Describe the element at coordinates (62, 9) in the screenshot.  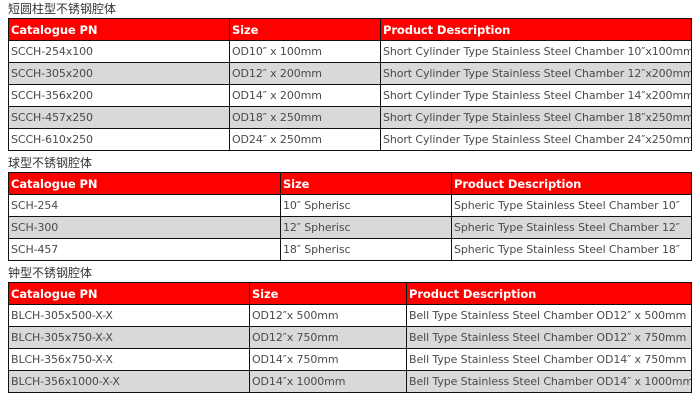
I see `short-cylinder-section-title: 短圆柱型不锈钢腔体` at that location.